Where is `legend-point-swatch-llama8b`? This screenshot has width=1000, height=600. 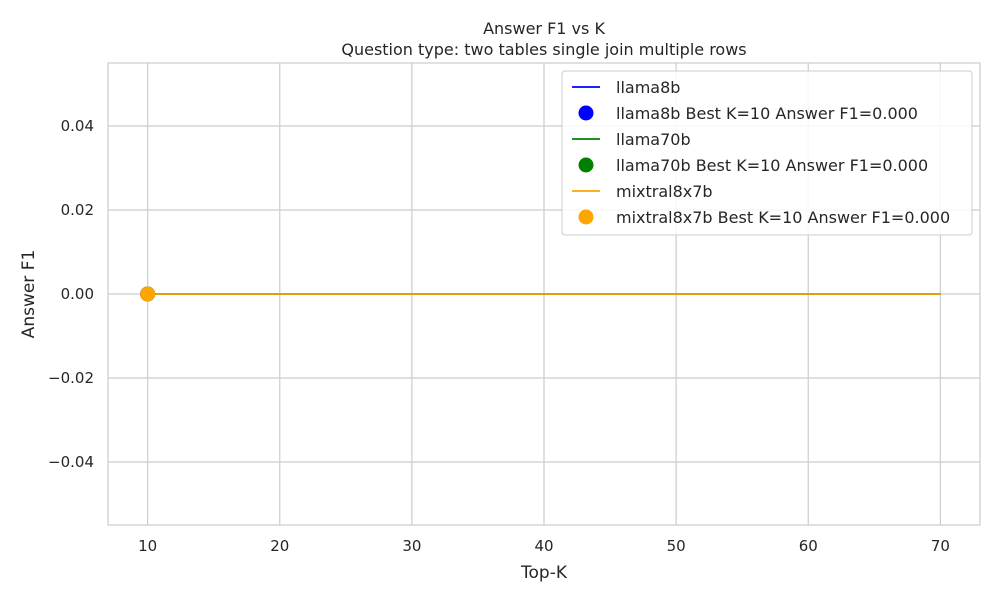
legend-point-swatch-llama8b is located at coordinates (586, 113).